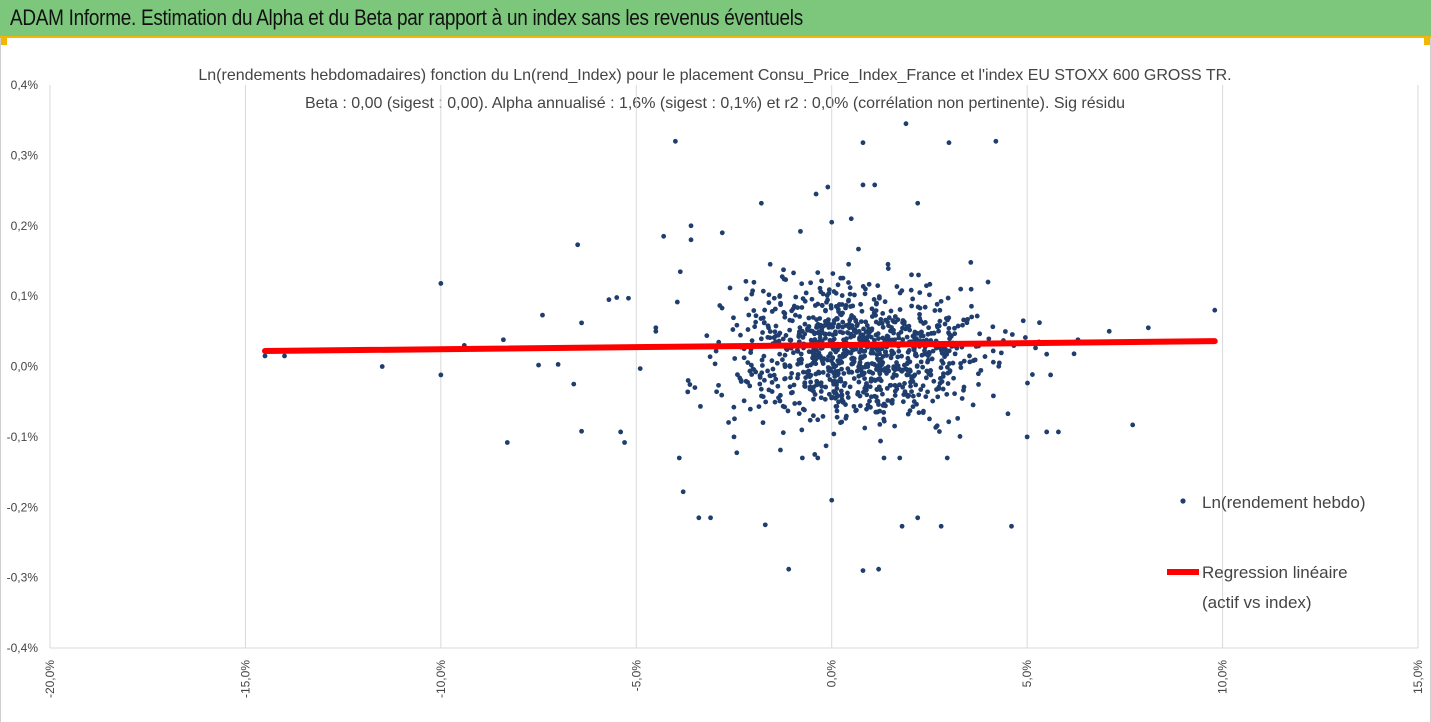  I want to click on legend-label-regression-2: (actif vs index), so click(1257, 602).